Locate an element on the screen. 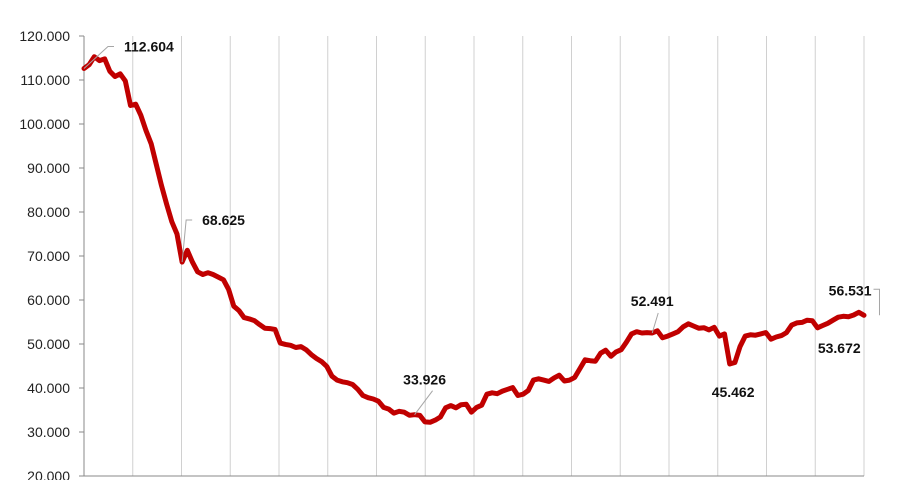 Image resolution: width=920 pixels, height=480 pixels. y-tick-label: 90.000 is located at coordinates (48, 168).